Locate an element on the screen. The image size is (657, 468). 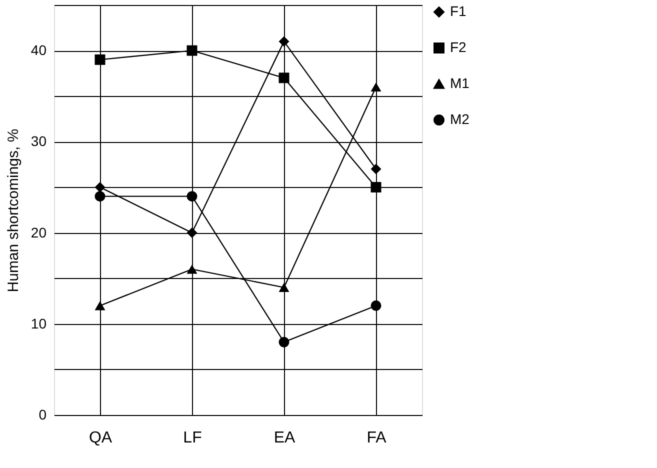
y-tick-label: 0 is located at coordinates (42, 414).